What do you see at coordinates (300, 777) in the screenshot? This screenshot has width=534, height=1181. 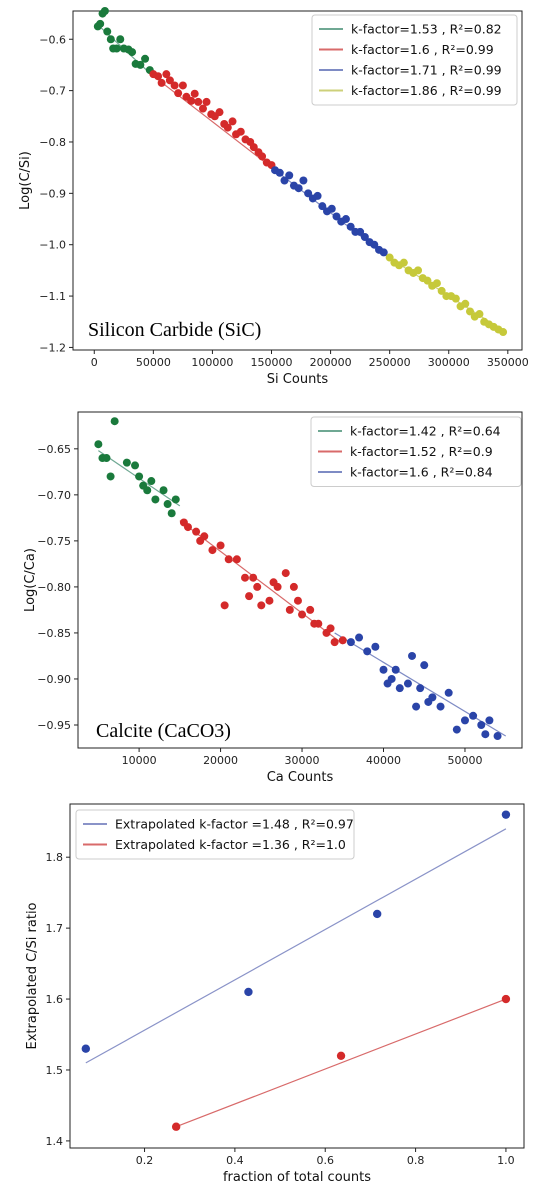 I see `x-axis-label: Ca Counts` at bounding box center [300, 777].